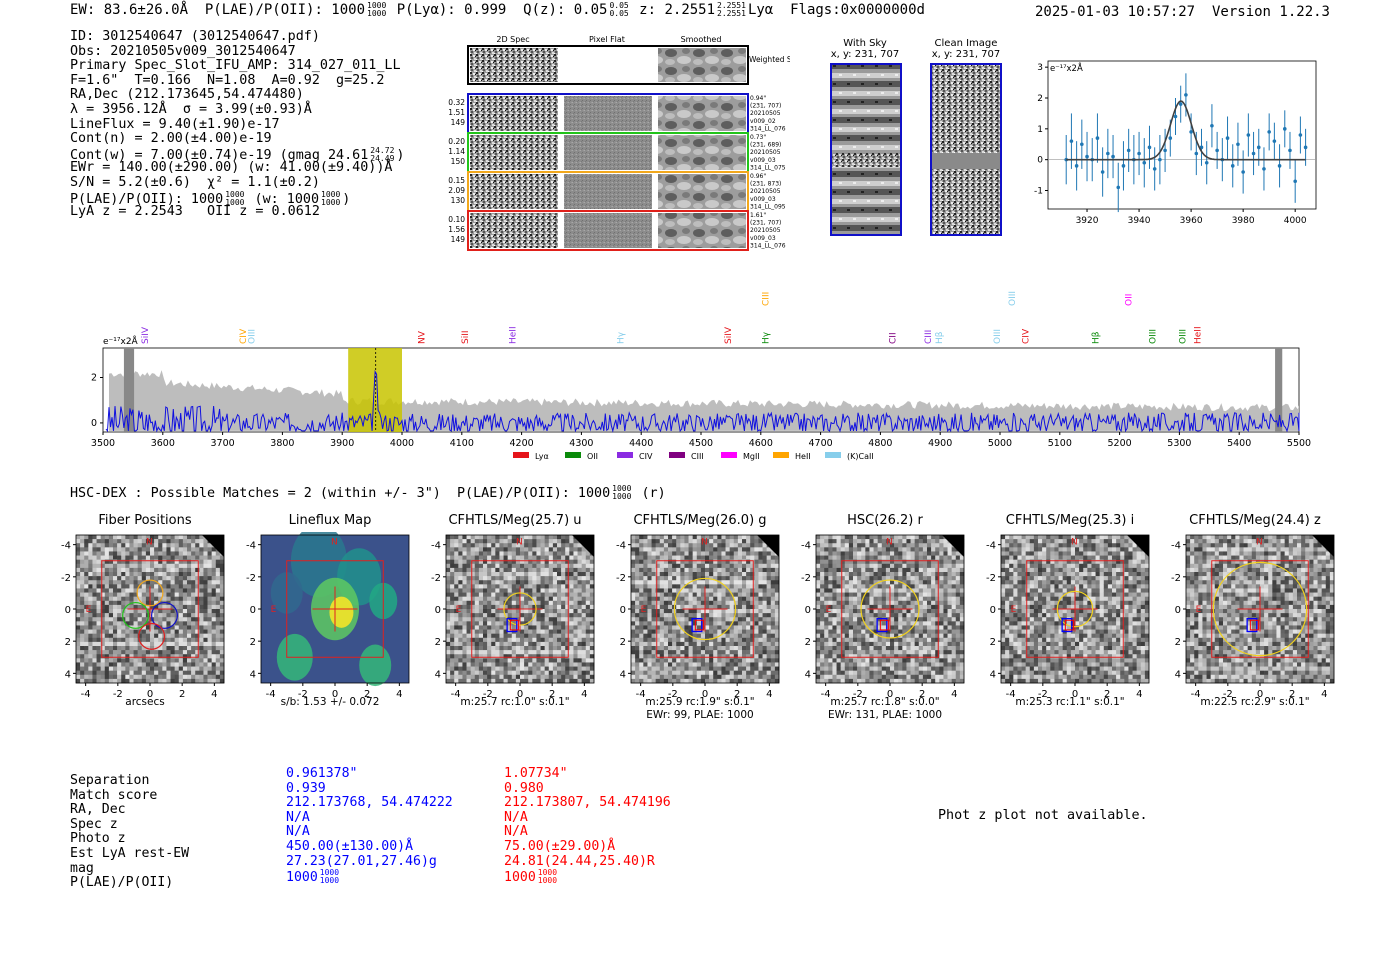  Describe the element at coordinates (761, 443) in the screenshot. I see `spec-xtick-label: 4600` at that location.